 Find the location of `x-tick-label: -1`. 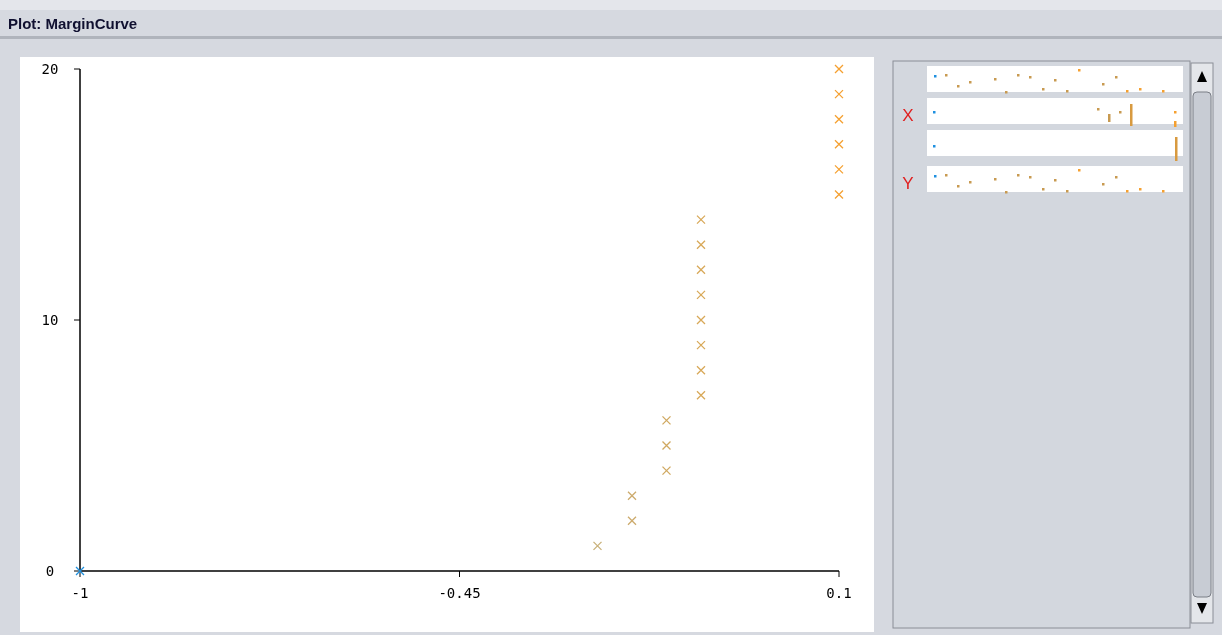

x-tick-label: -1 is located at coordinates (80, 593).